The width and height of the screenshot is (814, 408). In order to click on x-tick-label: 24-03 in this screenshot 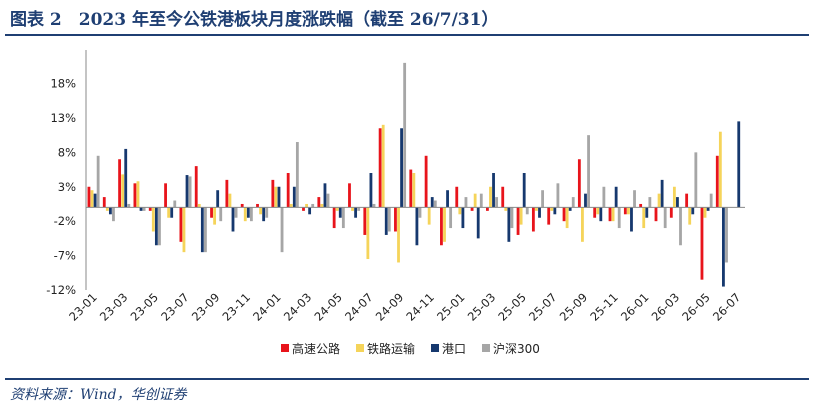, I will do `click(298, 307)`.